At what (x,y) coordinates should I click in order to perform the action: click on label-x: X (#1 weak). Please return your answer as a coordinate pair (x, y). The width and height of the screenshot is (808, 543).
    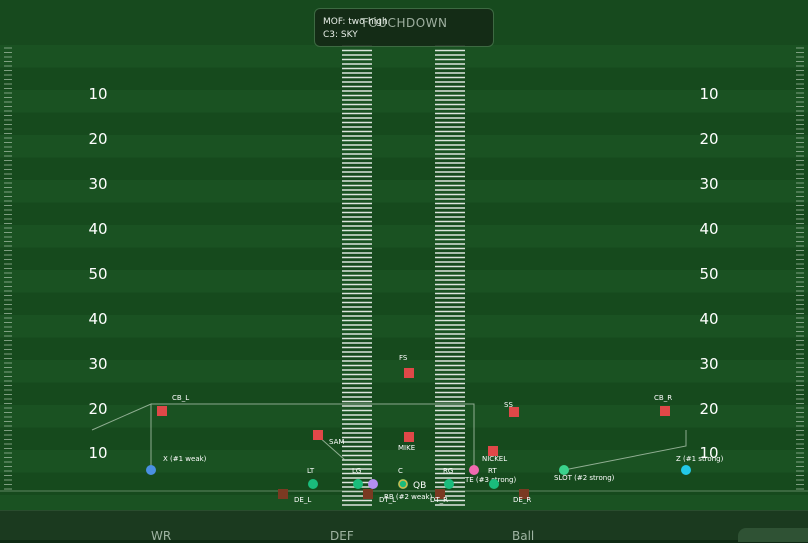
    Looking at the image, I should click on (185, 459).